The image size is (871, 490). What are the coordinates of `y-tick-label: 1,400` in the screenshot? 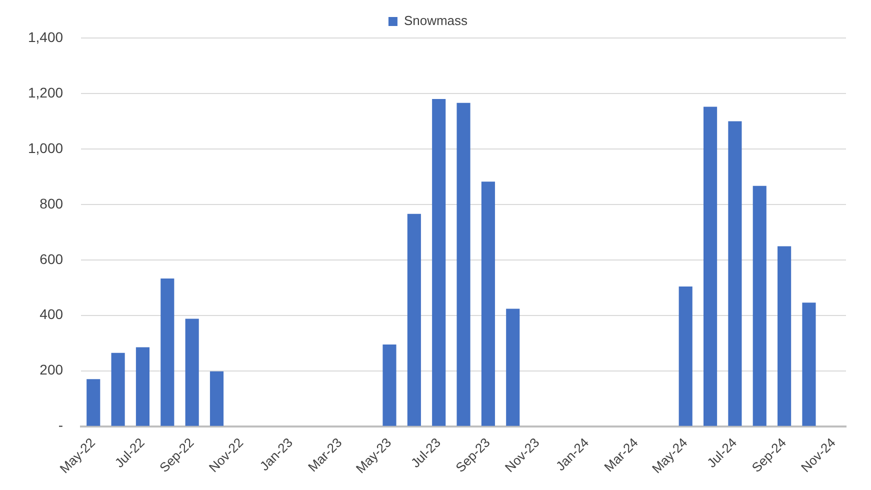 It's located at (46, 36).